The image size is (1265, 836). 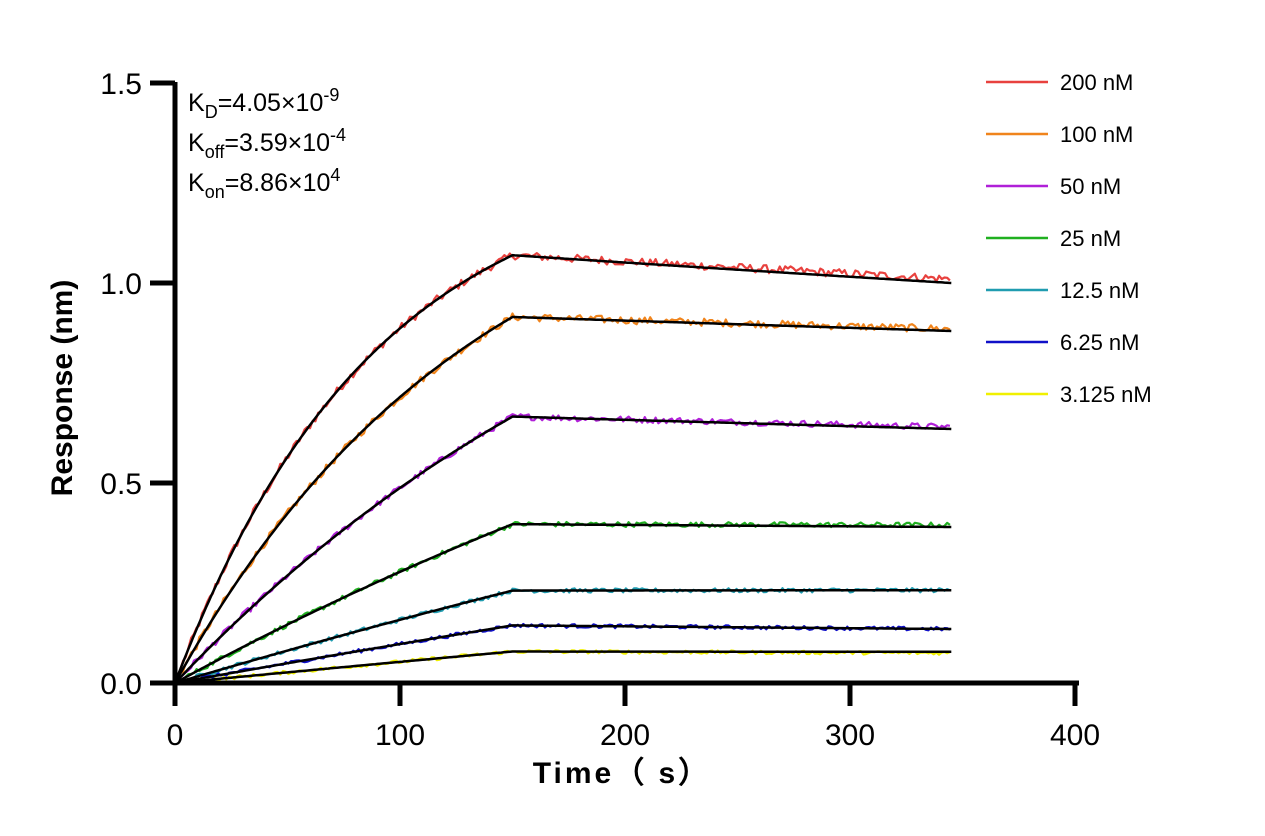 What do you see at coordinates (850, 735) in the screenshot?
I see `x-tick-label: 300` at bounding box center [850, 735].